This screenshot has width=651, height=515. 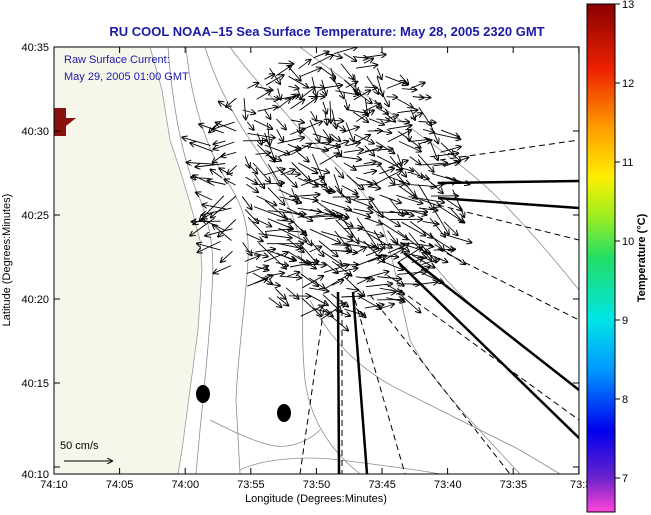 I want to click on x-tick-label: 74:00, so click(x=186, y=485).